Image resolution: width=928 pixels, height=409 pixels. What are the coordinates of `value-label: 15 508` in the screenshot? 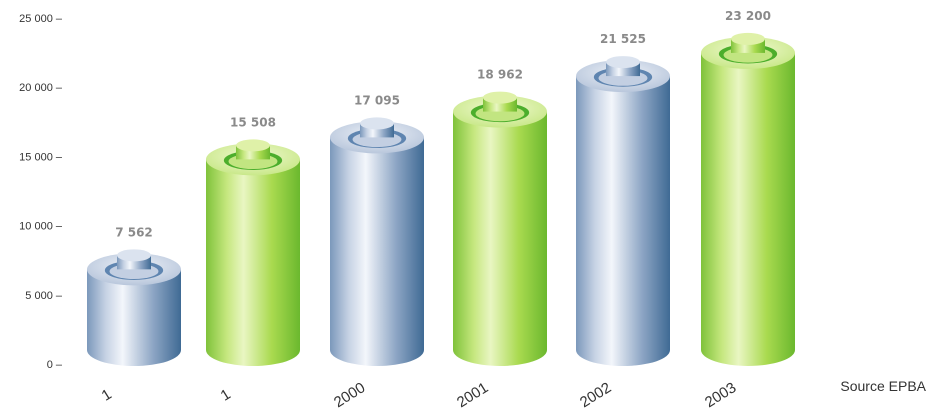 It's located at (253, 122).